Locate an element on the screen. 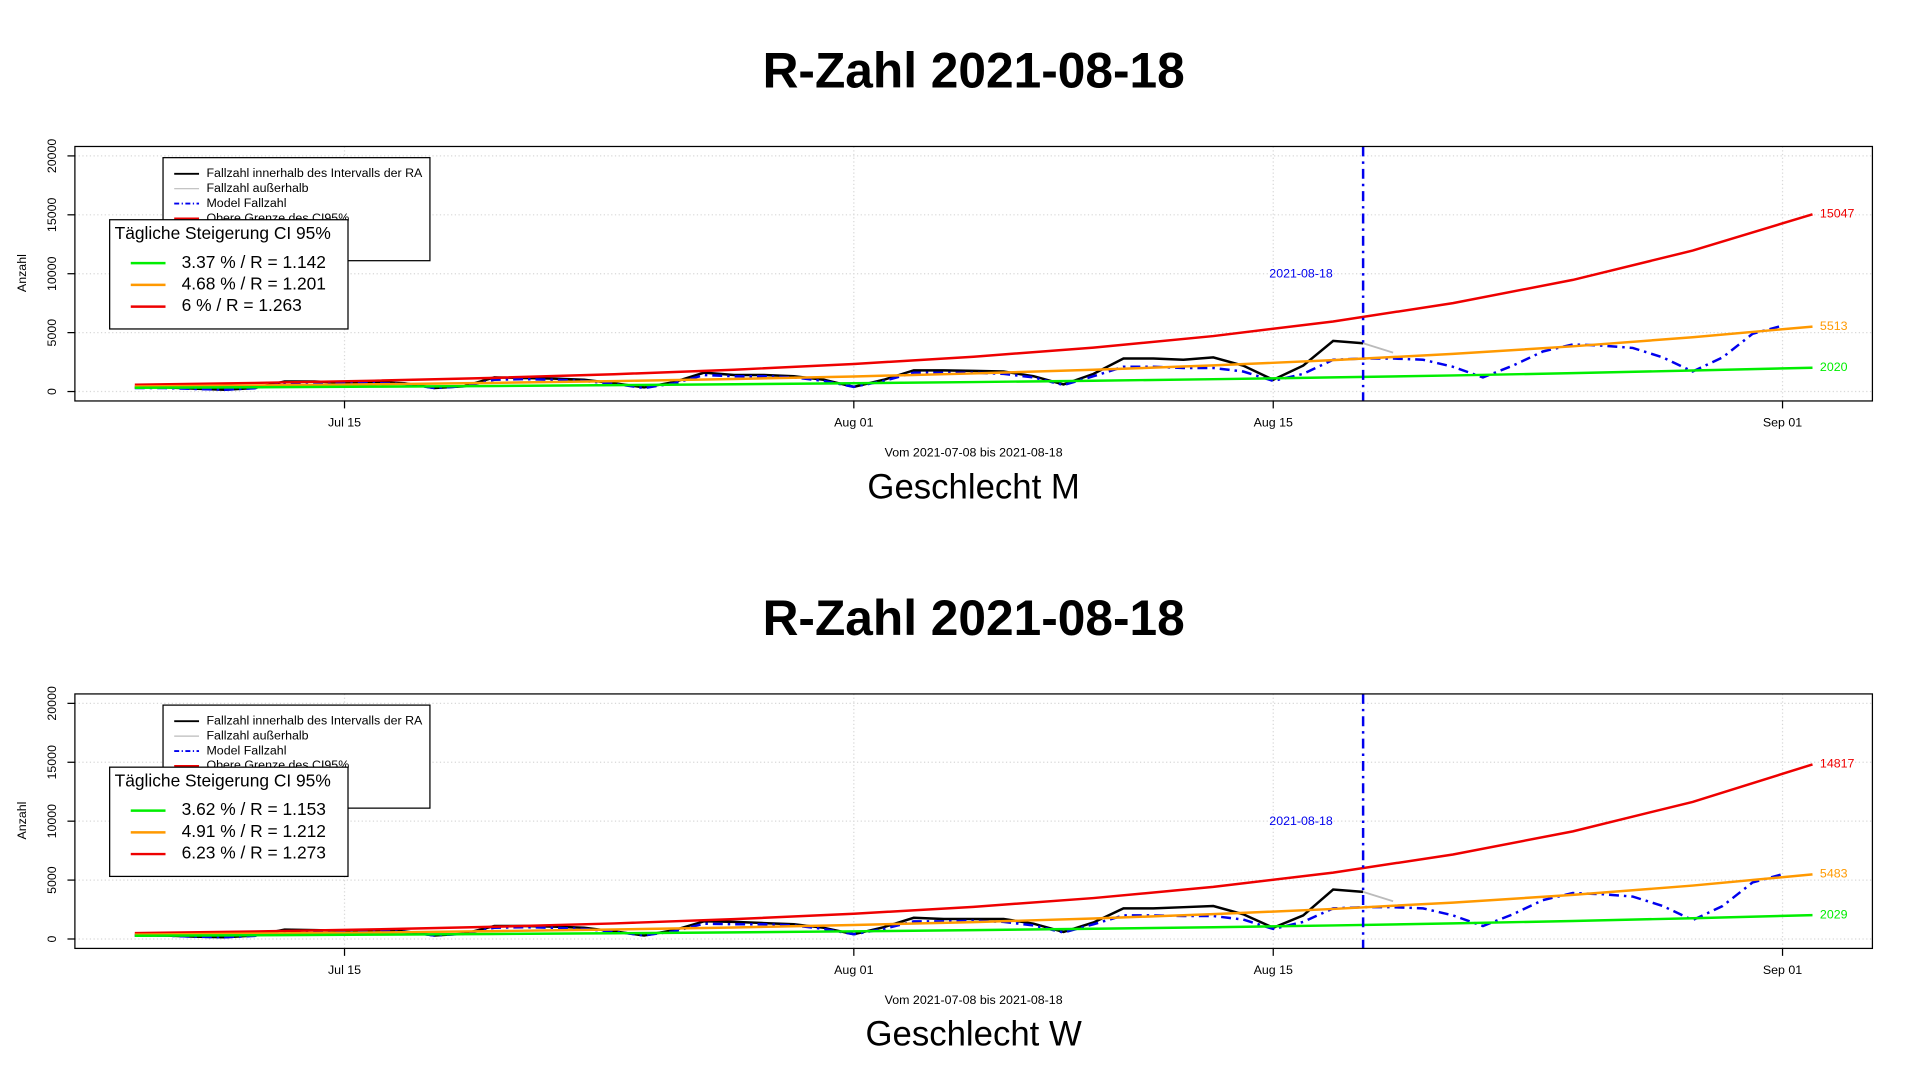  subtitle: Geschlecht W is located at coordinates (974, 1035).